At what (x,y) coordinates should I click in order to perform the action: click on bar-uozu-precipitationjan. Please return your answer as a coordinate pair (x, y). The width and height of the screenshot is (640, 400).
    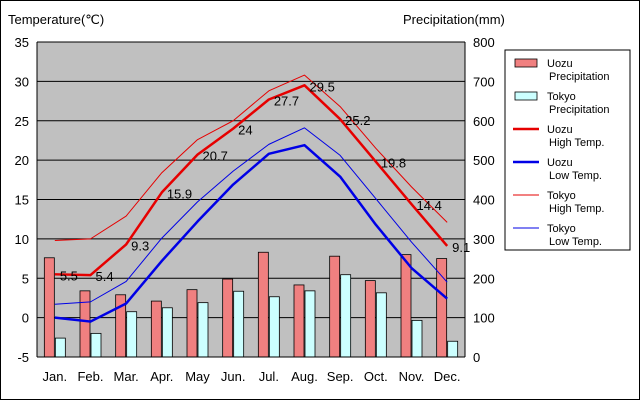
    Looking at the image, I should click on (49, 307).